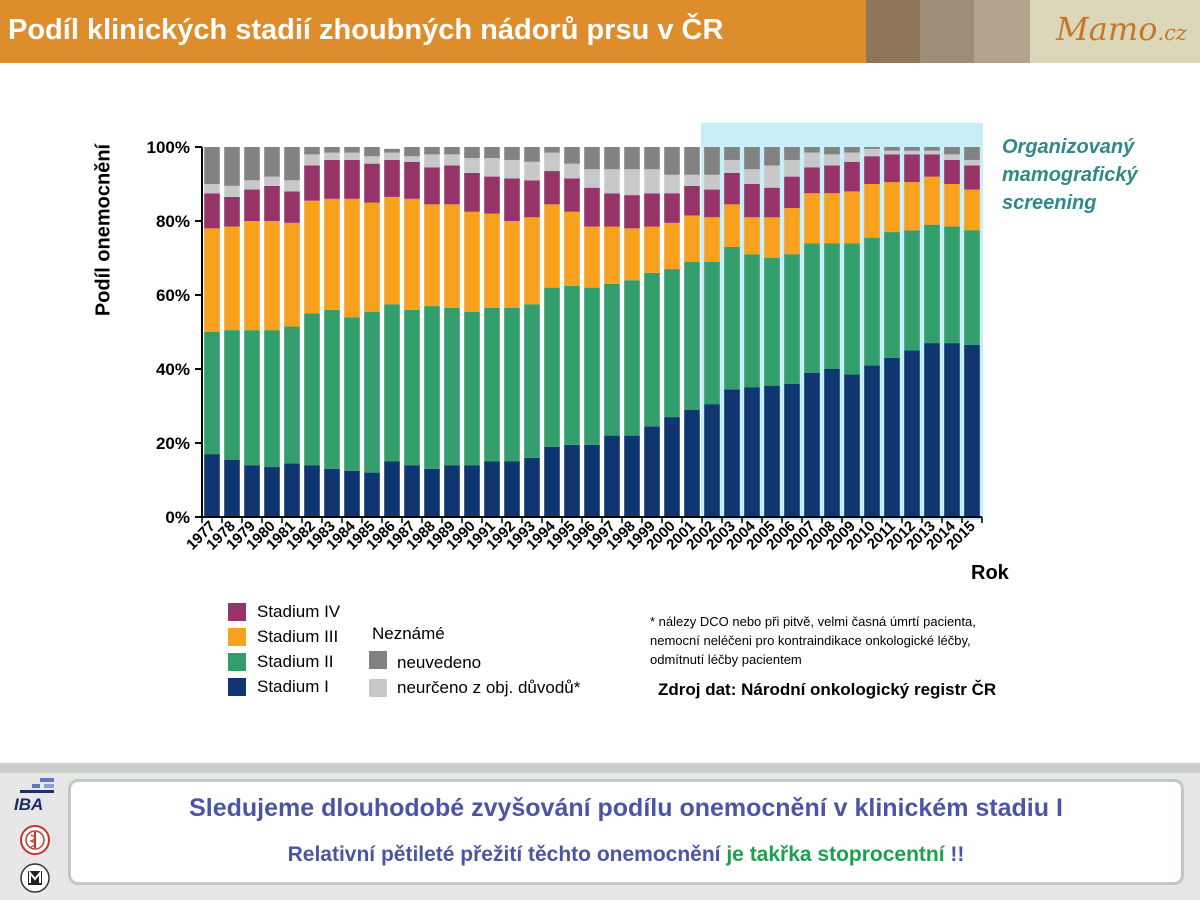 The width and height of the screenshot is (1200, 900). What do you see at coordinates (35, 840) in the screenshot?
I see `faculty-emblem-icon` at bounding box center [35, 840].